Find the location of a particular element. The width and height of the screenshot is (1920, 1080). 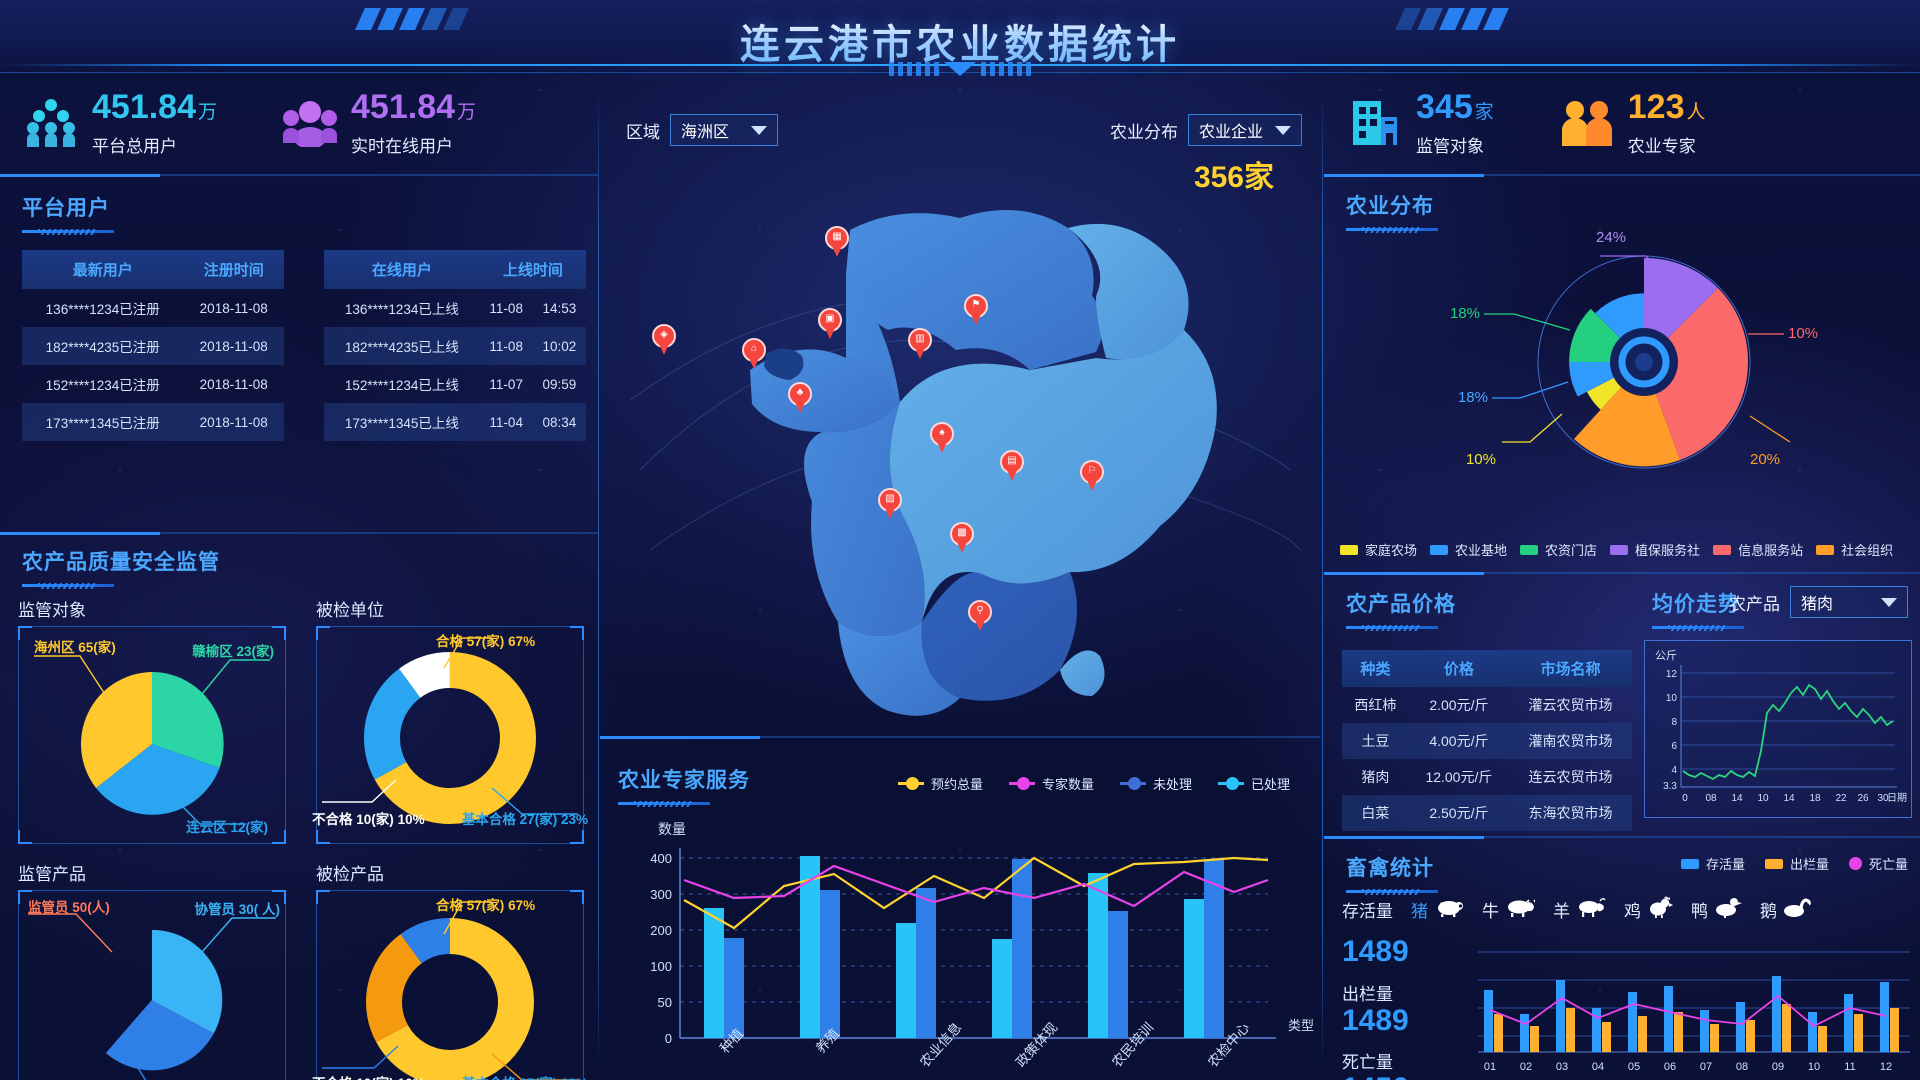

legend-item-booking: 预约总量 is located at coordinates (940, 783).